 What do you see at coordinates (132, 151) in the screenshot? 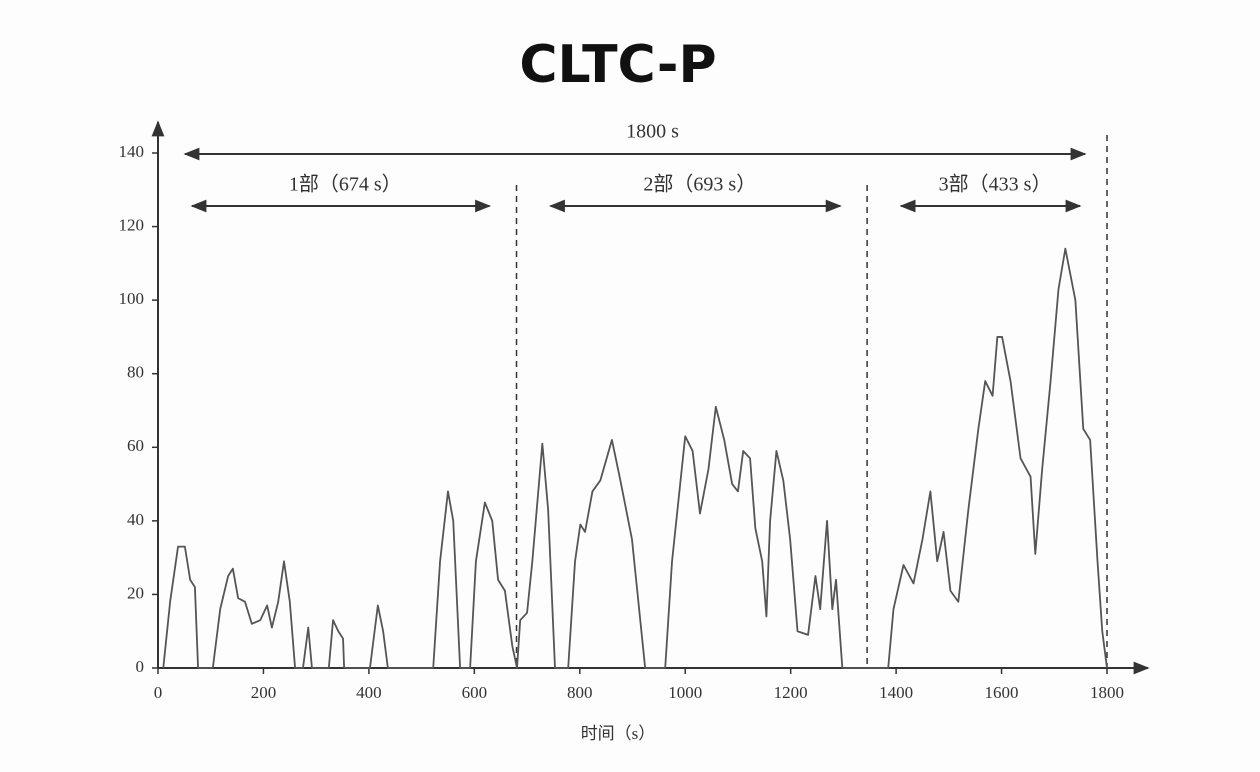
I see `y-tick-label: 140` at bounding box center [132, 151].